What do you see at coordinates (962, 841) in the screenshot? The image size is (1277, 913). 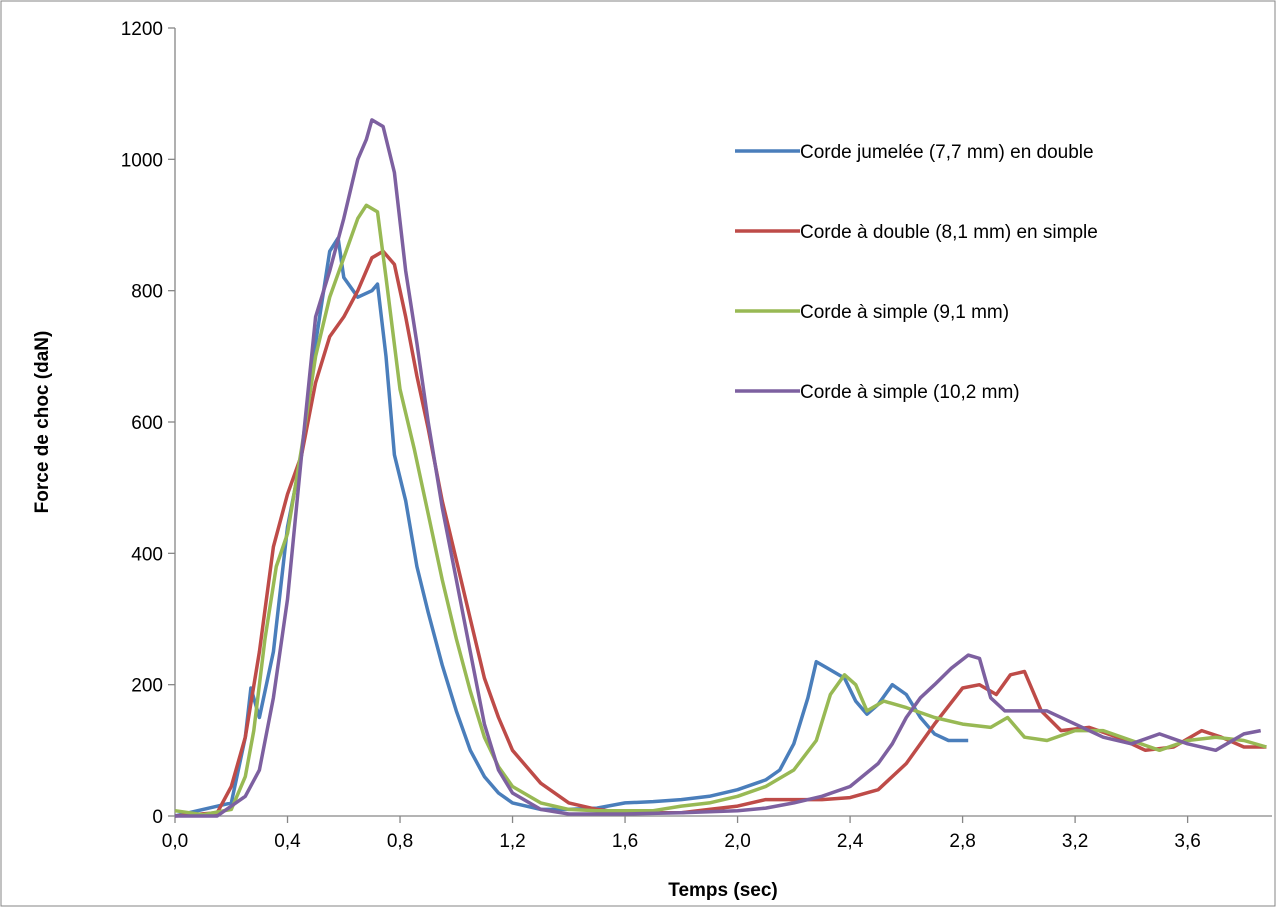 I see `x-tick-label: 2,8` at bounding box center [962, 841].